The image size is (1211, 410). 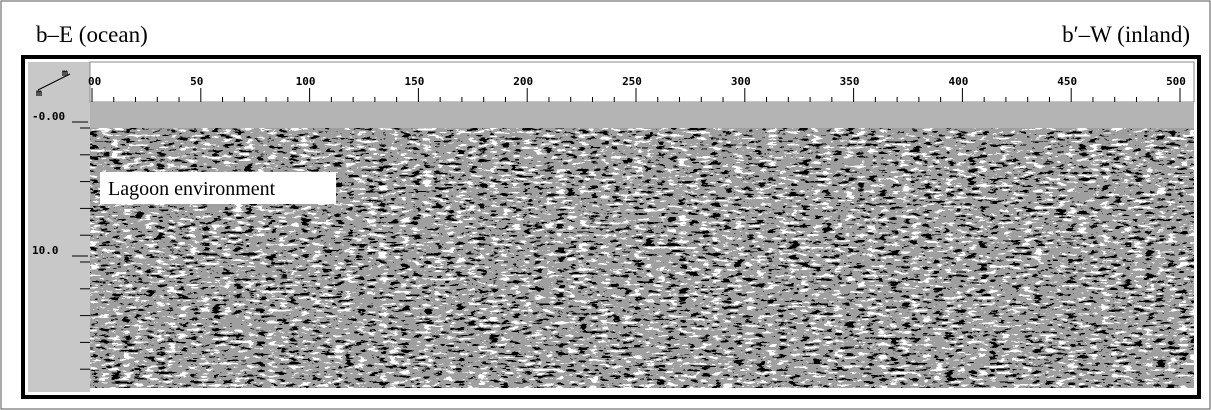 What do you see at coordinates (54, 82) in the screenshot?
I see `unit-divider` at bounding box center [54, 82].